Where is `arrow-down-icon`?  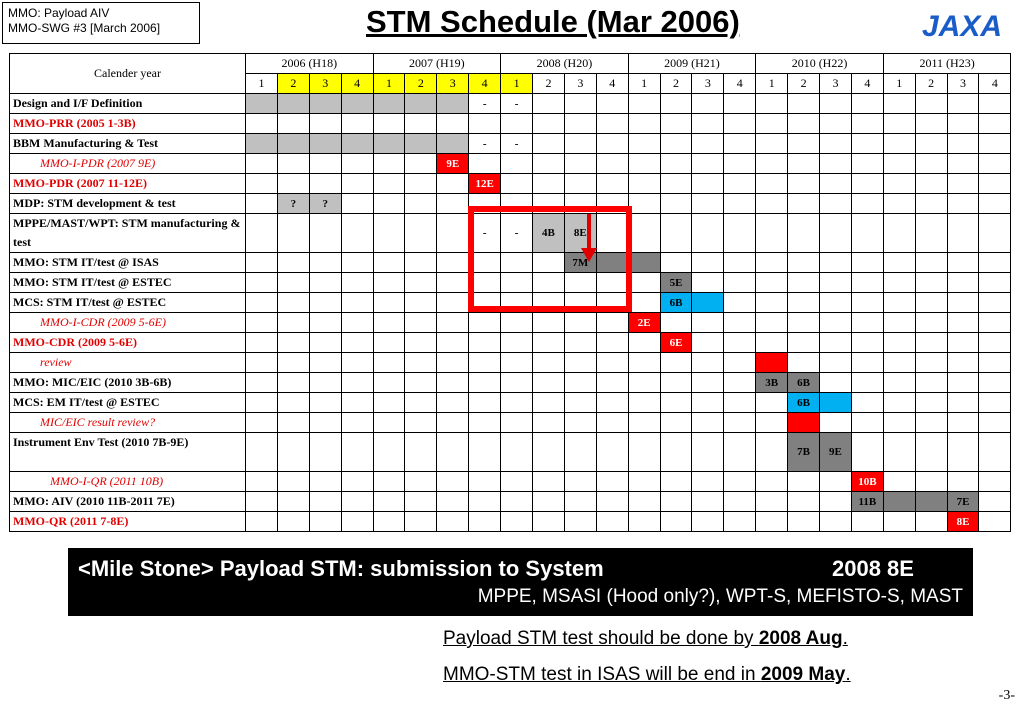
arrow-down-icon is located at coordinates (589, 238).